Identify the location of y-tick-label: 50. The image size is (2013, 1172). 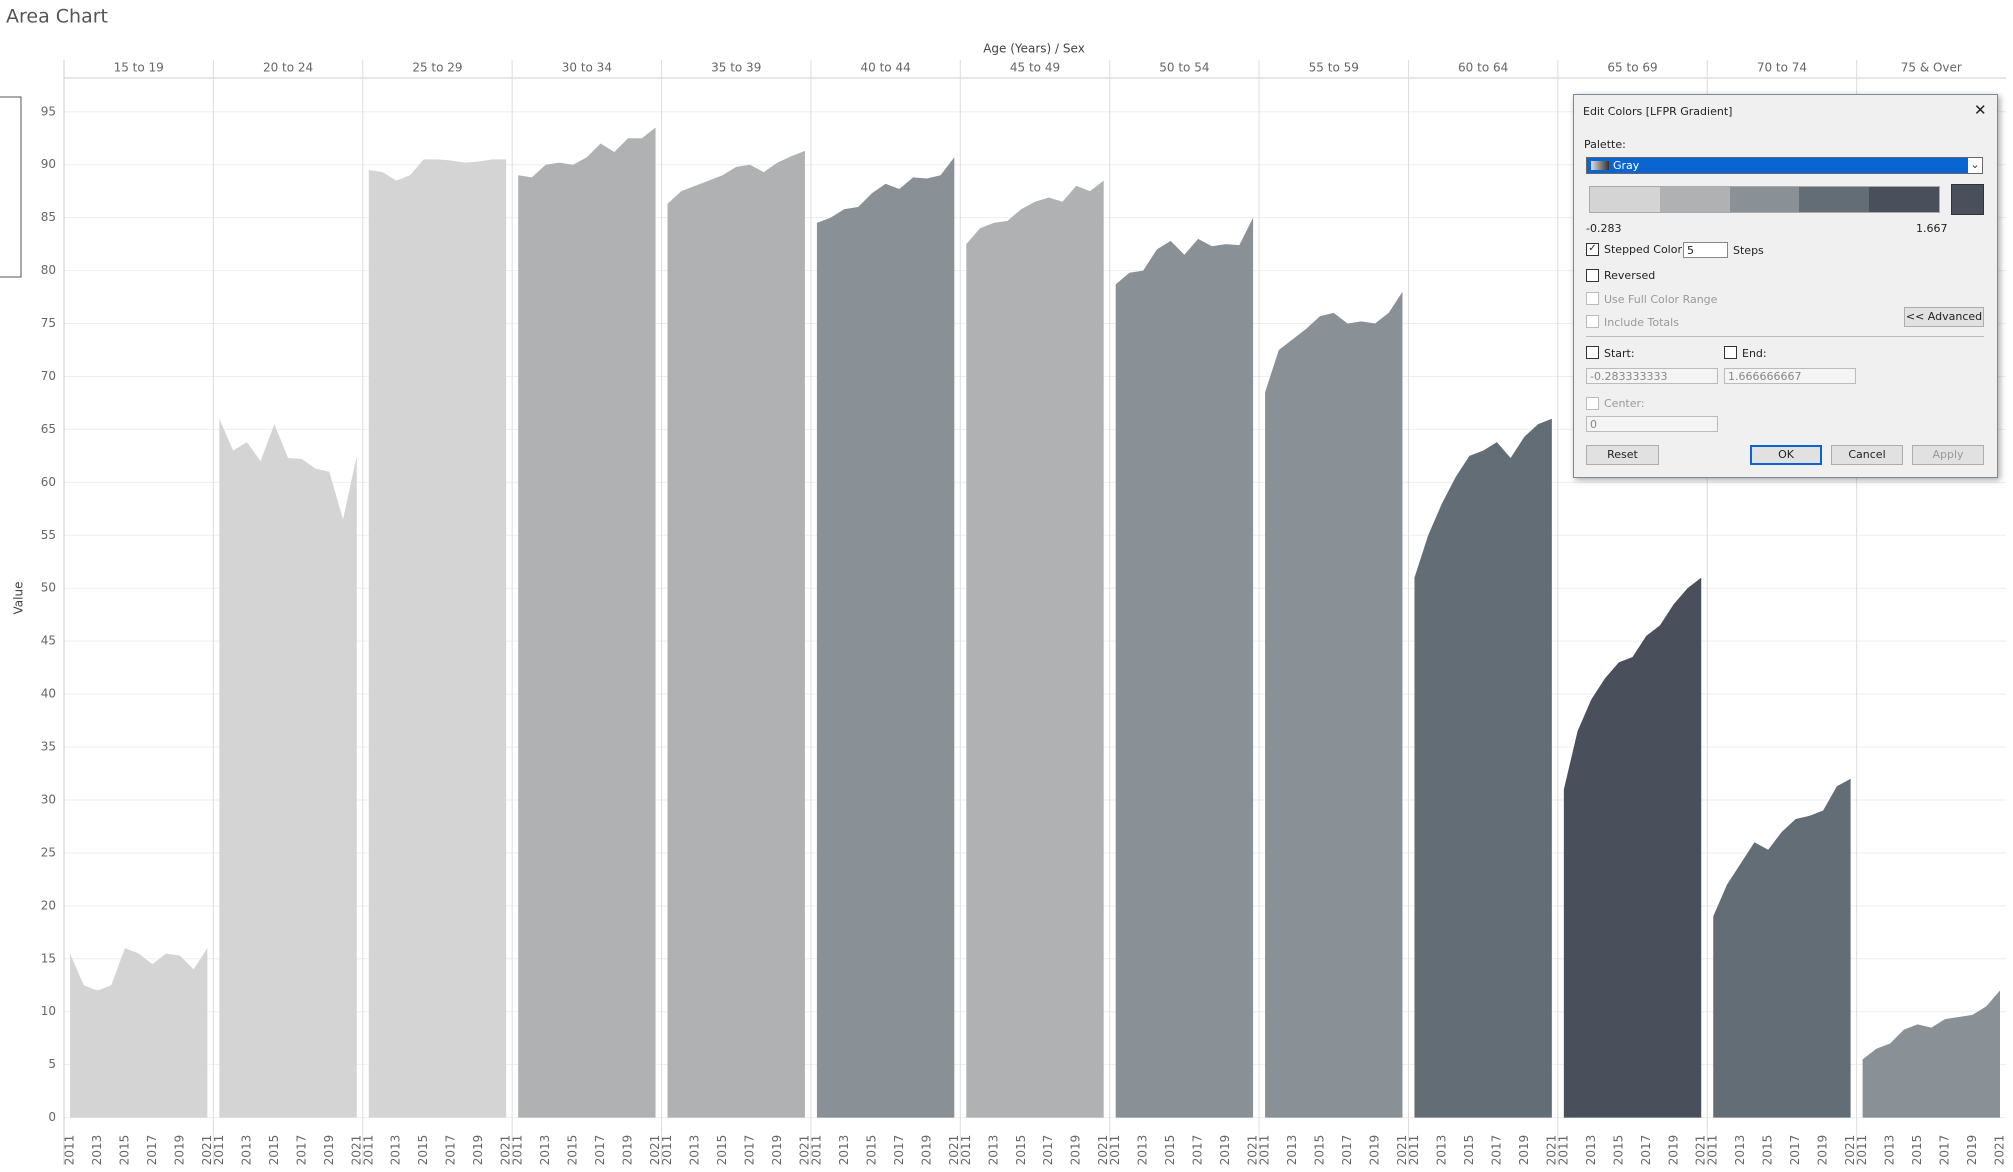
(48, 588).